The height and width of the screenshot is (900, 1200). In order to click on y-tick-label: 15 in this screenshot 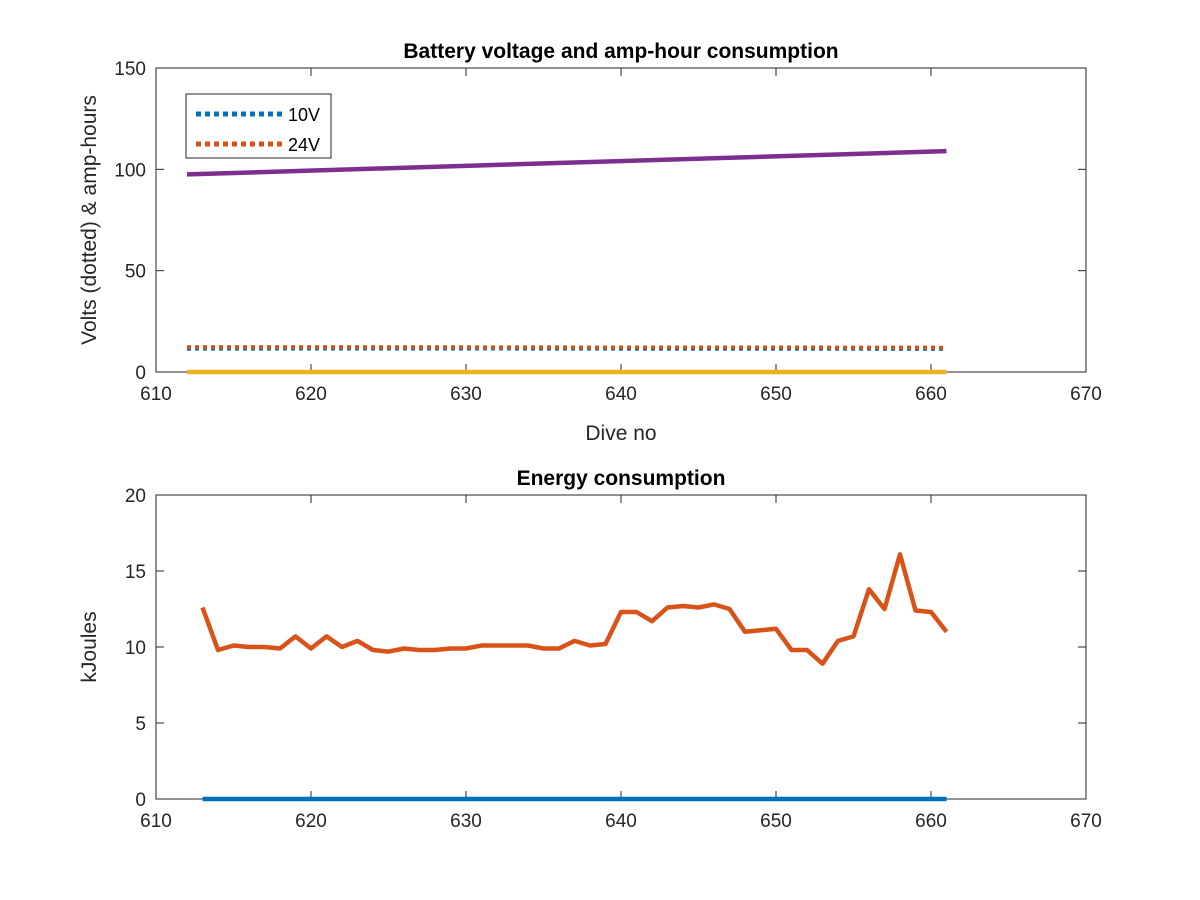, I will do `click(135, 572)`.